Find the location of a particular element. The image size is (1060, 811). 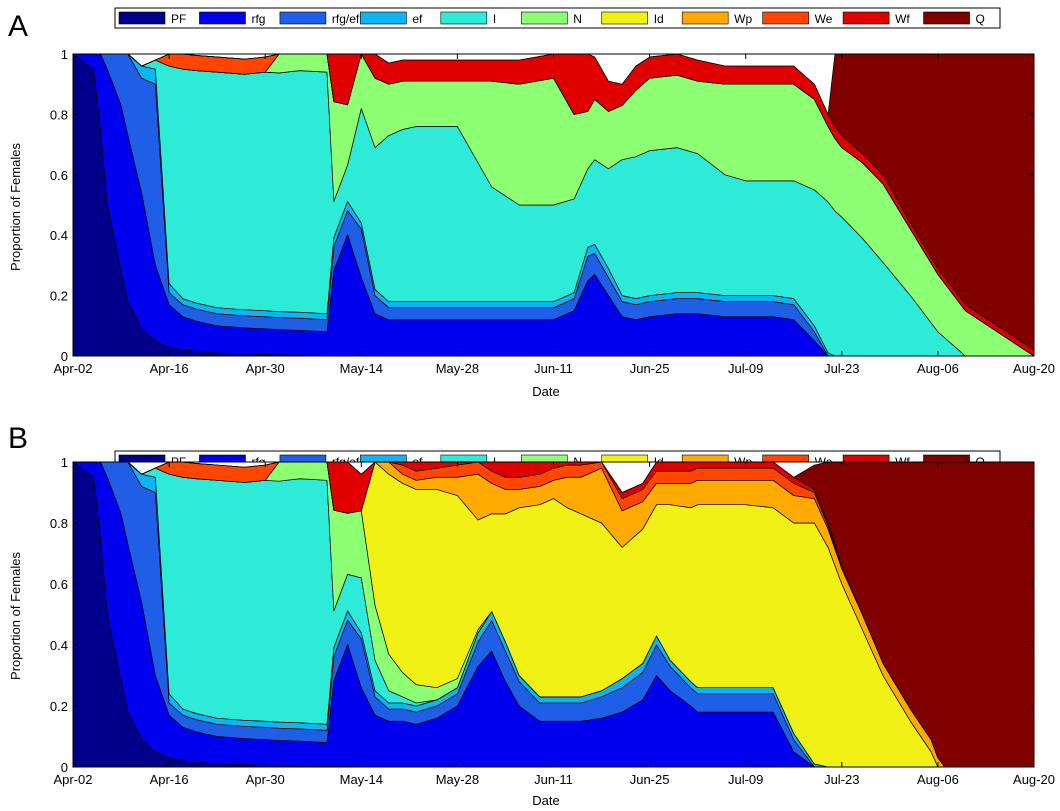

x-tick-label-a: Apr-16 is located at coordinates (169, 368).